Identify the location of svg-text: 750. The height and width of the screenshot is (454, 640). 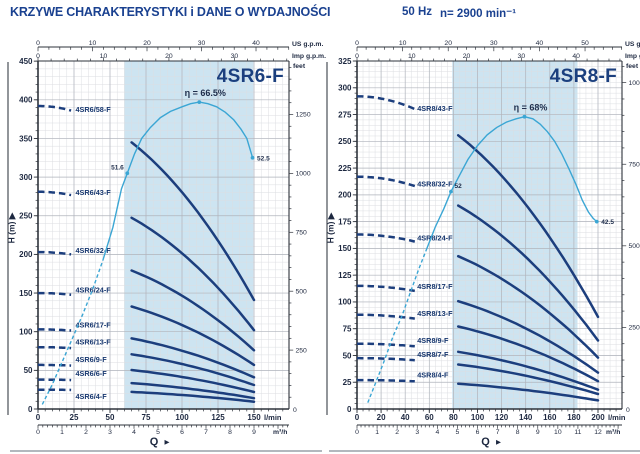
(634, 164).